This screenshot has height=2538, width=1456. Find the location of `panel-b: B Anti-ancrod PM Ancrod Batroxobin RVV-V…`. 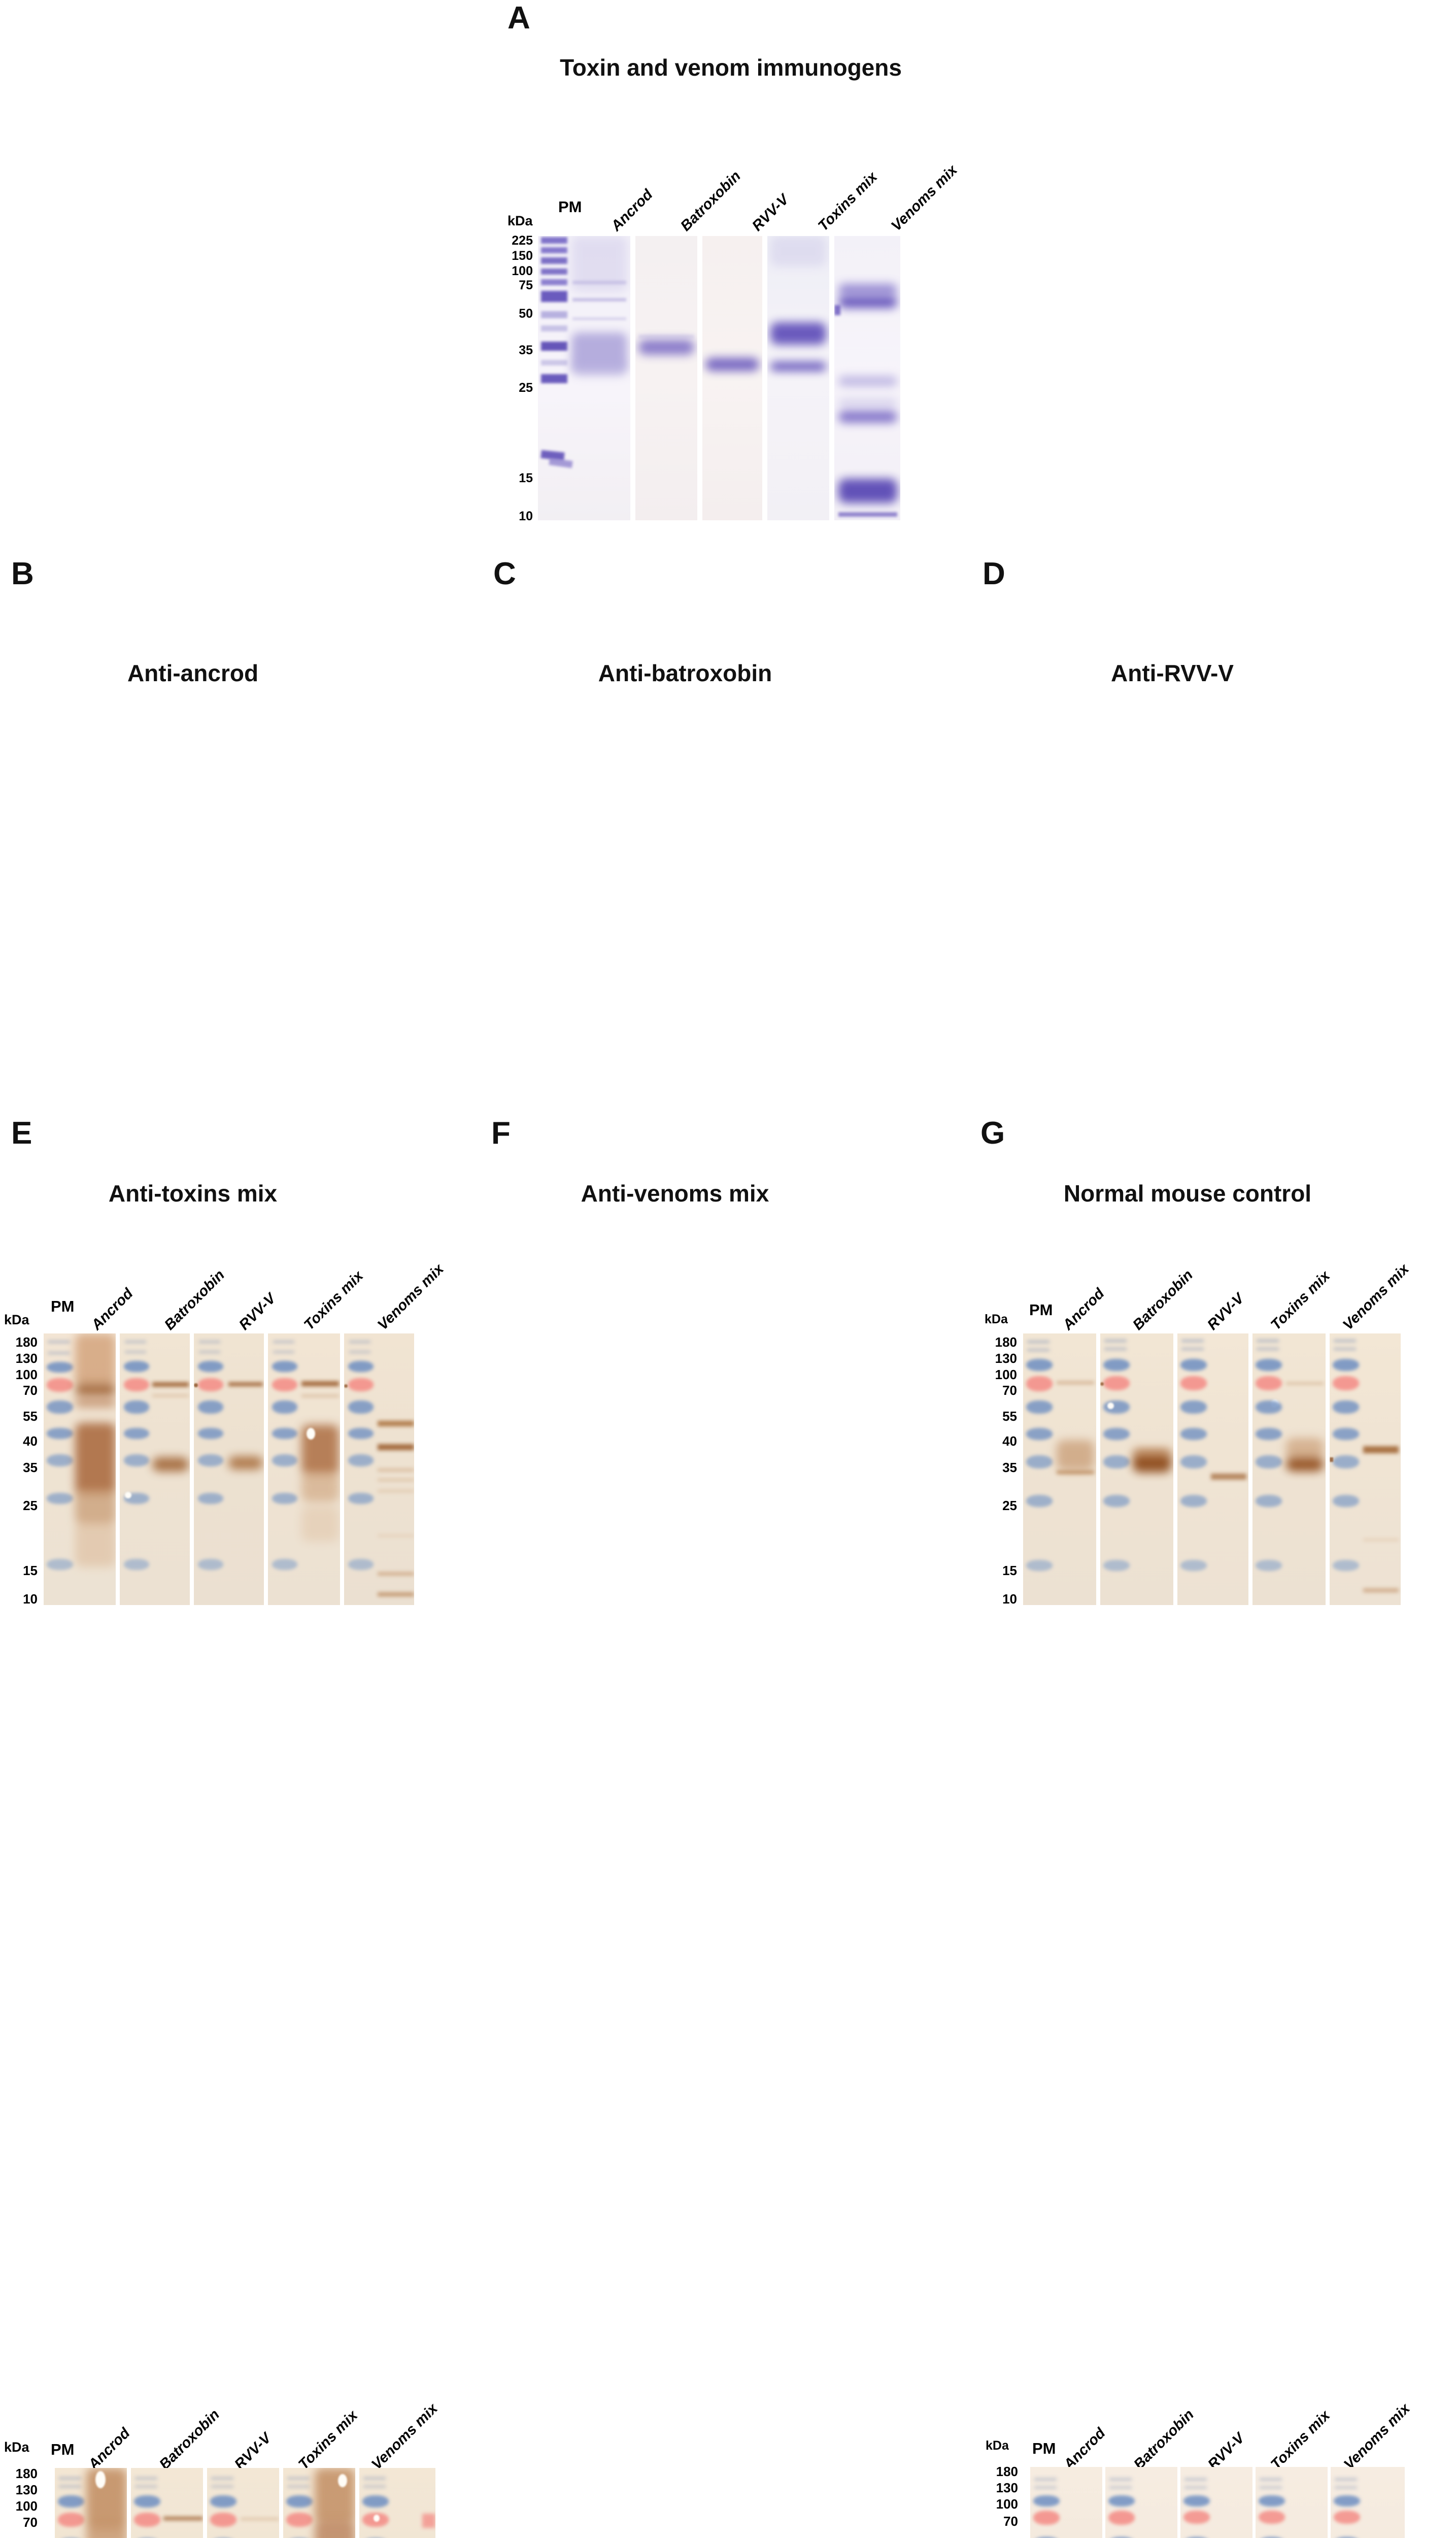

panel-b: B Anti-ancrod PM Ancrod Batroxobin RVV-V… is located at coordinates (241, 1078).